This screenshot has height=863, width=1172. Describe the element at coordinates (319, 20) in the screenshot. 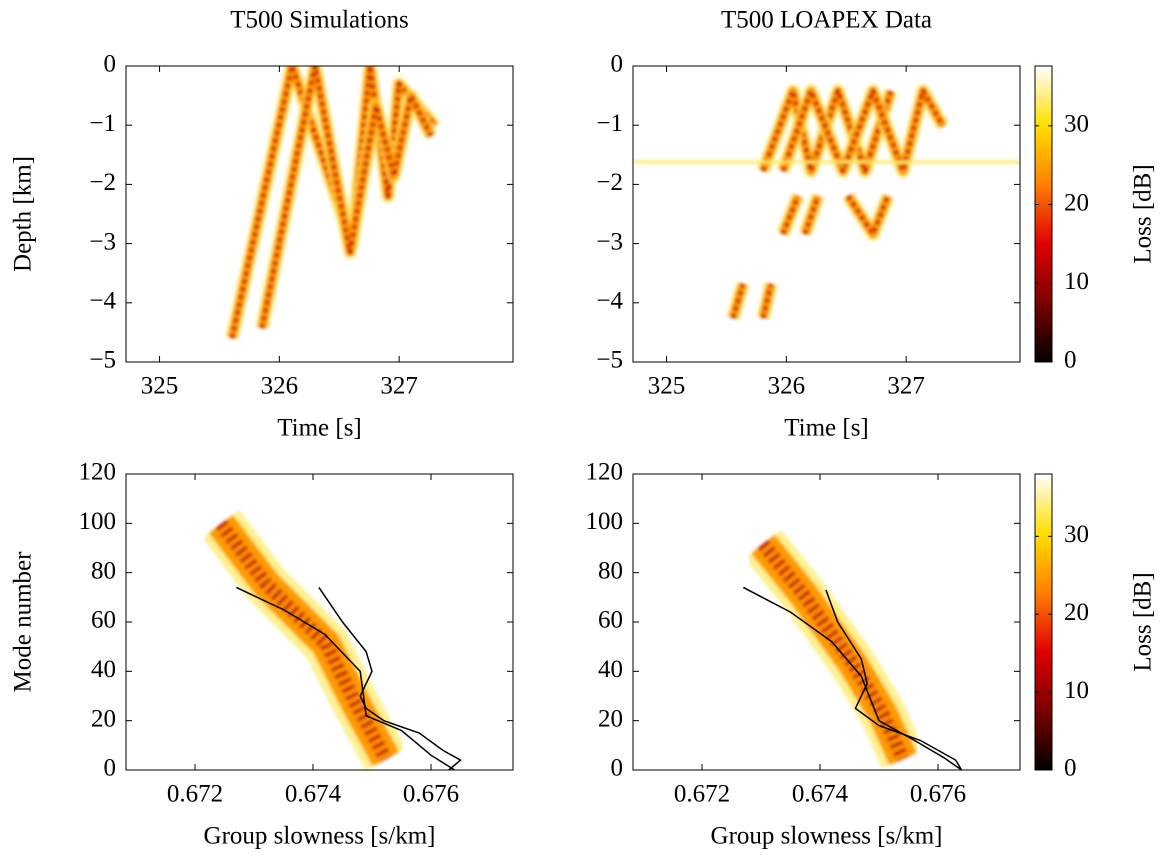

I see `panel-title: T500 Simulations` at that location.